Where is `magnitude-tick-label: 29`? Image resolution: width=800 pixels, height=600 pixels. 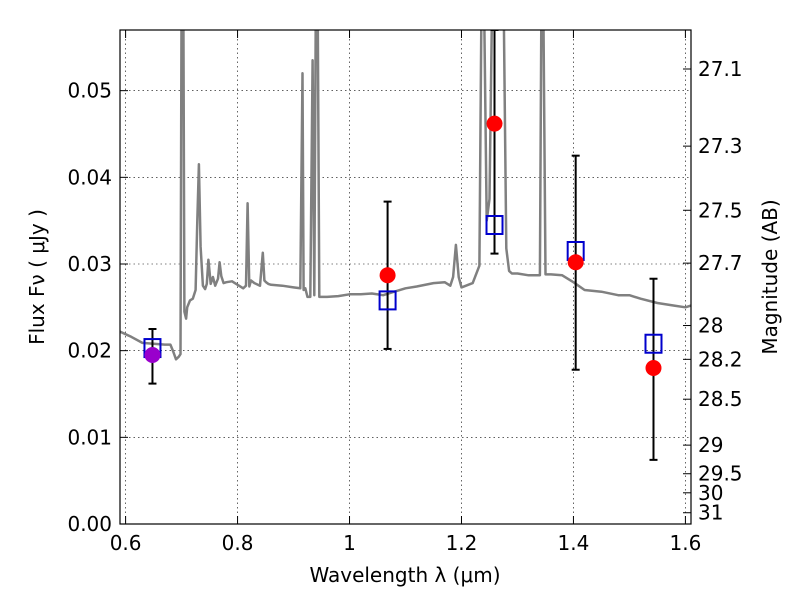
magnitude-tick-label: 29 is located at coordinates (710, 445).